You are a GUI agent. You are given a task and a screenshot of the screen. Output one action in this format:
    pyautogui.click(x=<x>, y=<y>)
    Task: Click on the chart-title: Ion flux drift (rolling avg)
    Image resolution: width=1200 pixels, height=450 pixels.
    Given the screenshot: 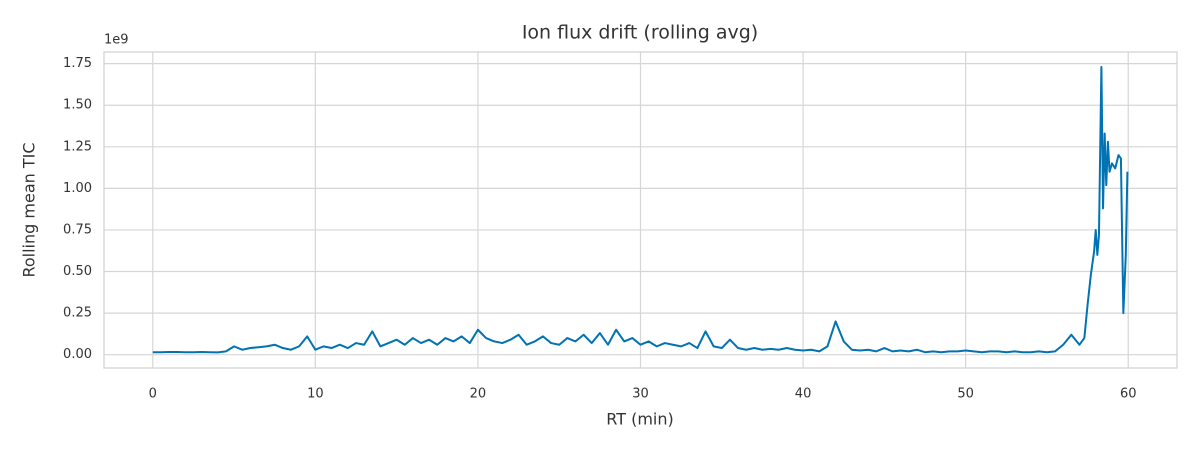 What is the action you would take?
    pyautogui.click(x=640, y=33)
    